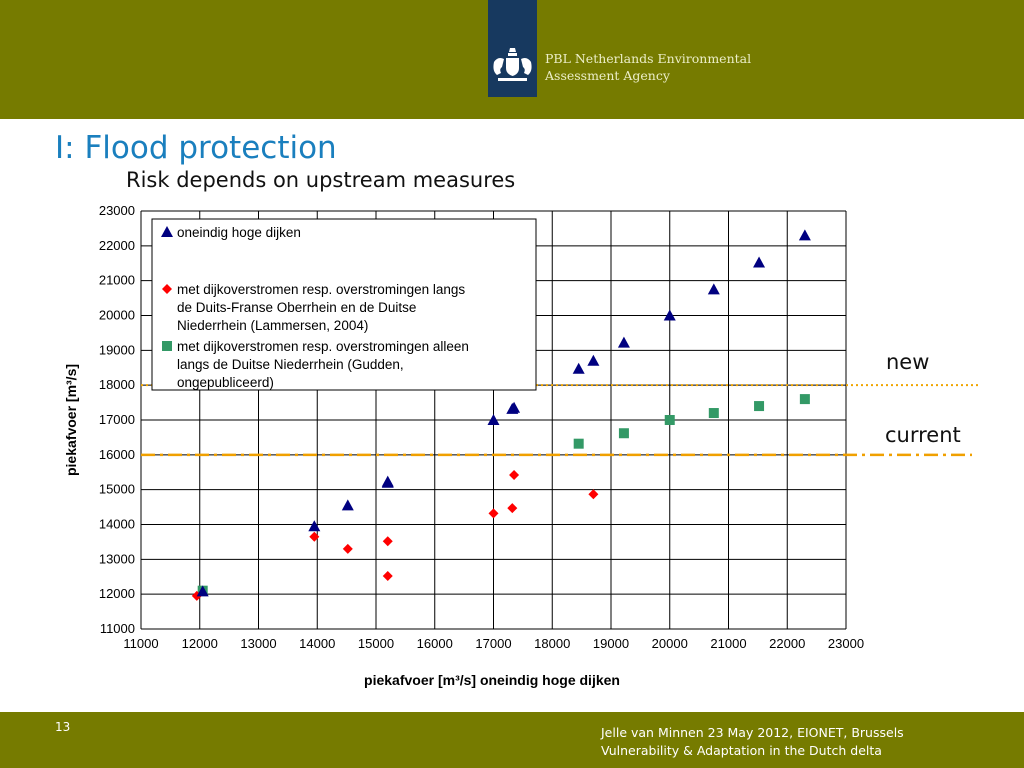 The width and height of the screenshot is (1024, 768). Describe the element at coordinates (512, 740) in the screenshot. I see `footer-band` at that location.